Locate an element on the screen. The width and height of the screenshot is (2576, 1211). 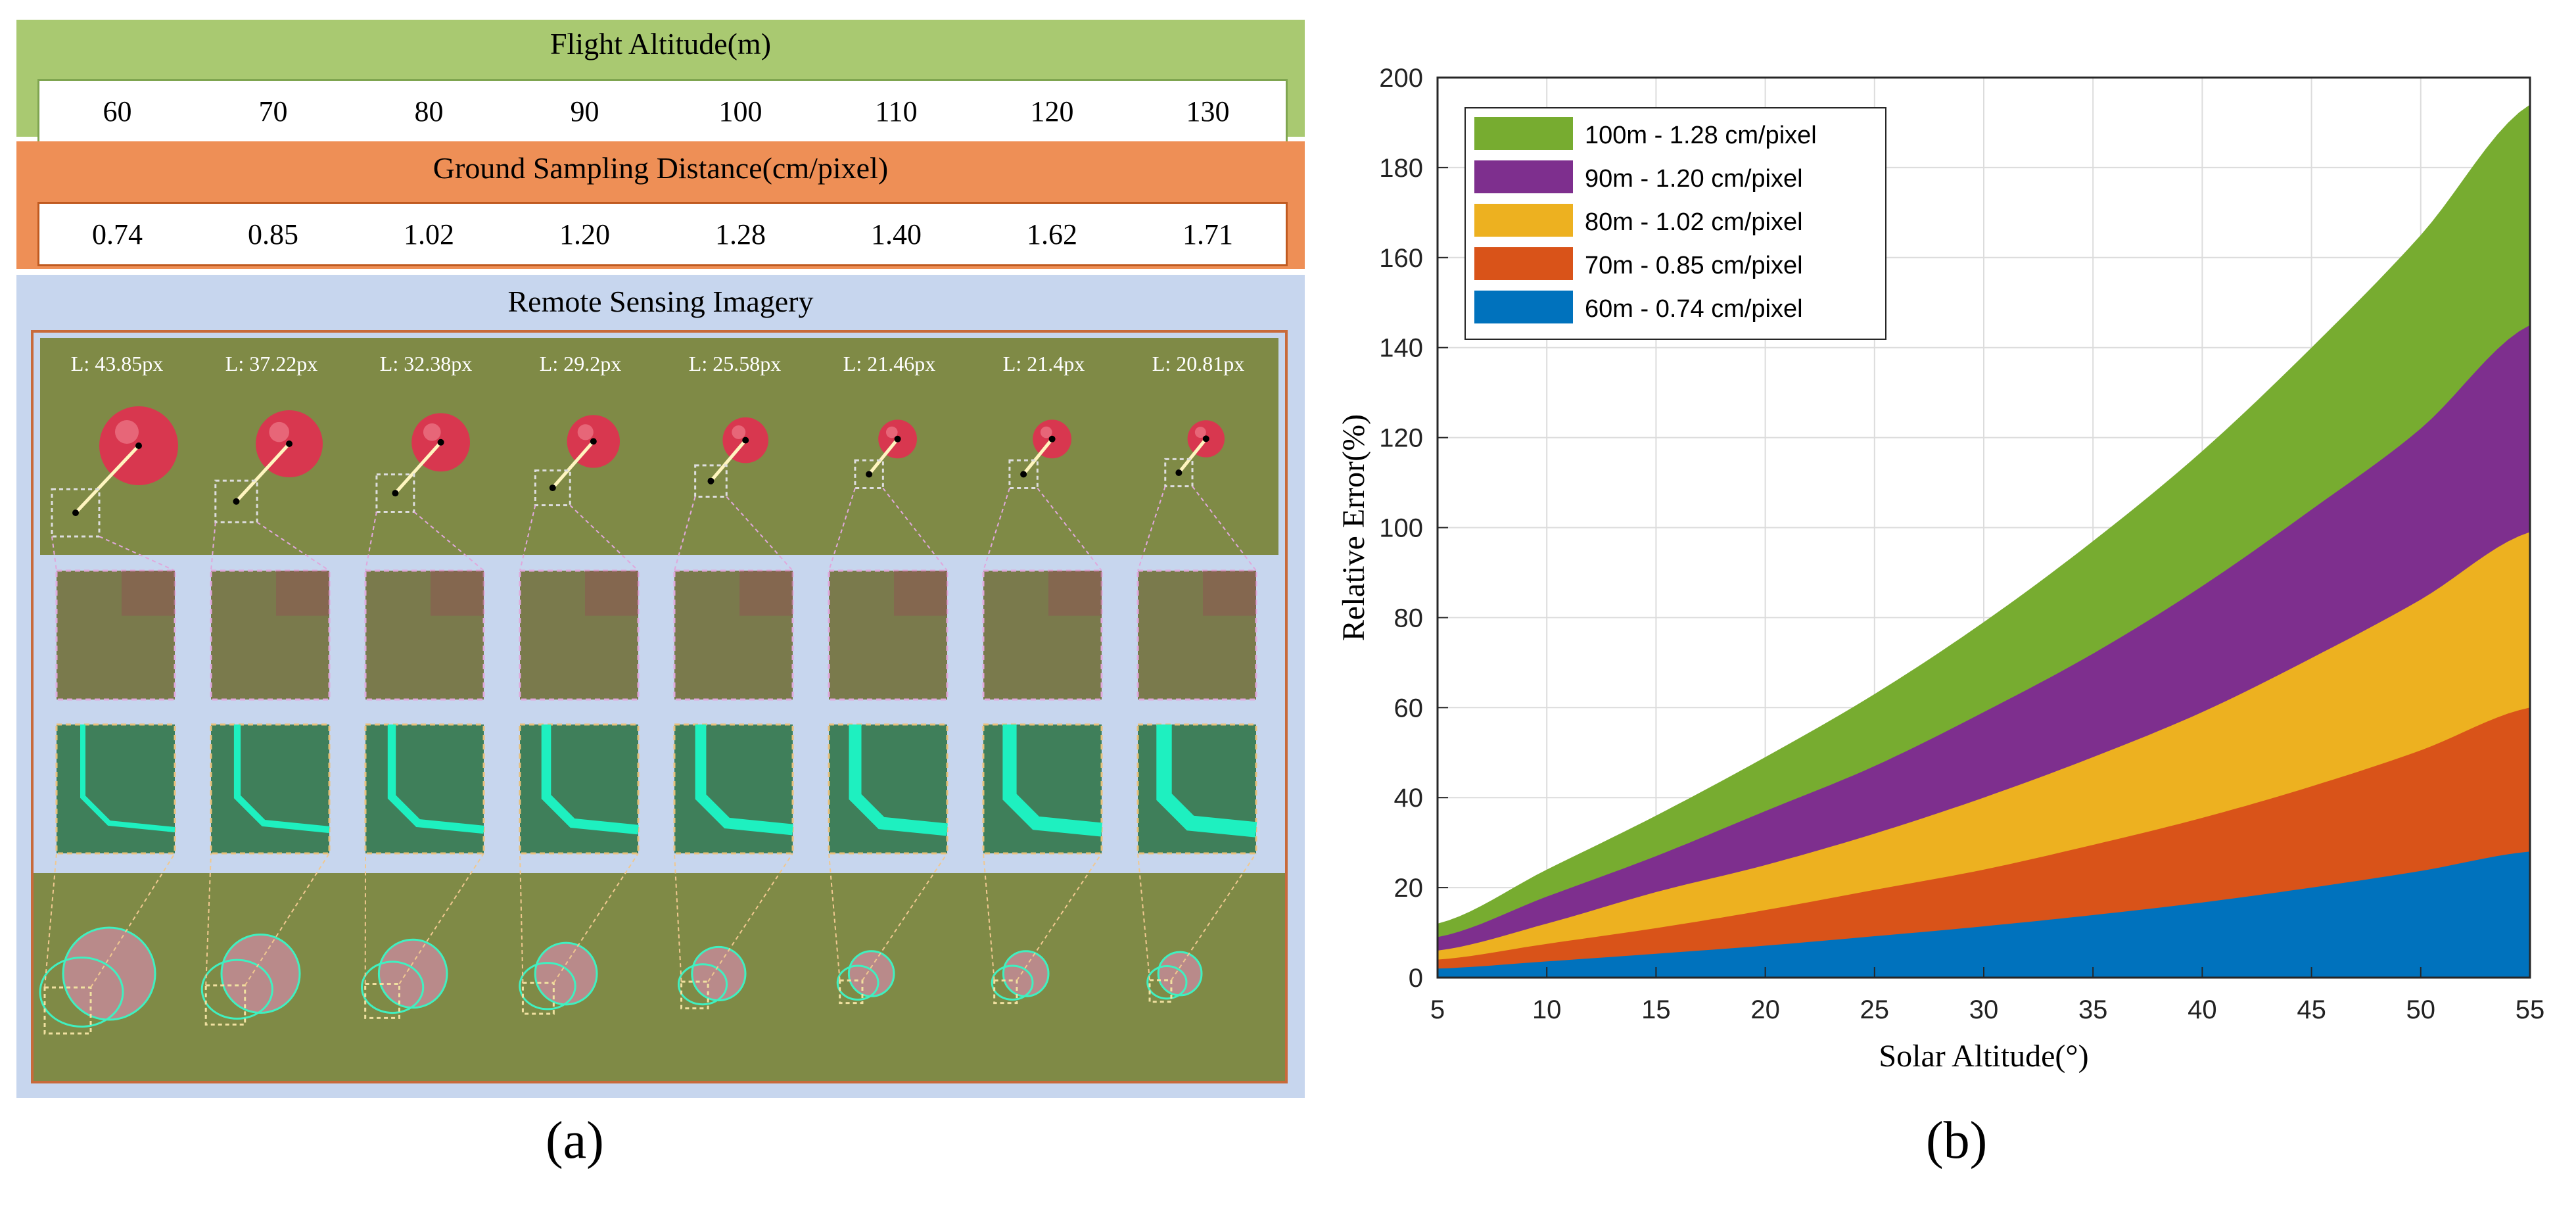
gsd-title: Ground Sampling Distance(cm/pixel) is located at coordinates (661, 168).